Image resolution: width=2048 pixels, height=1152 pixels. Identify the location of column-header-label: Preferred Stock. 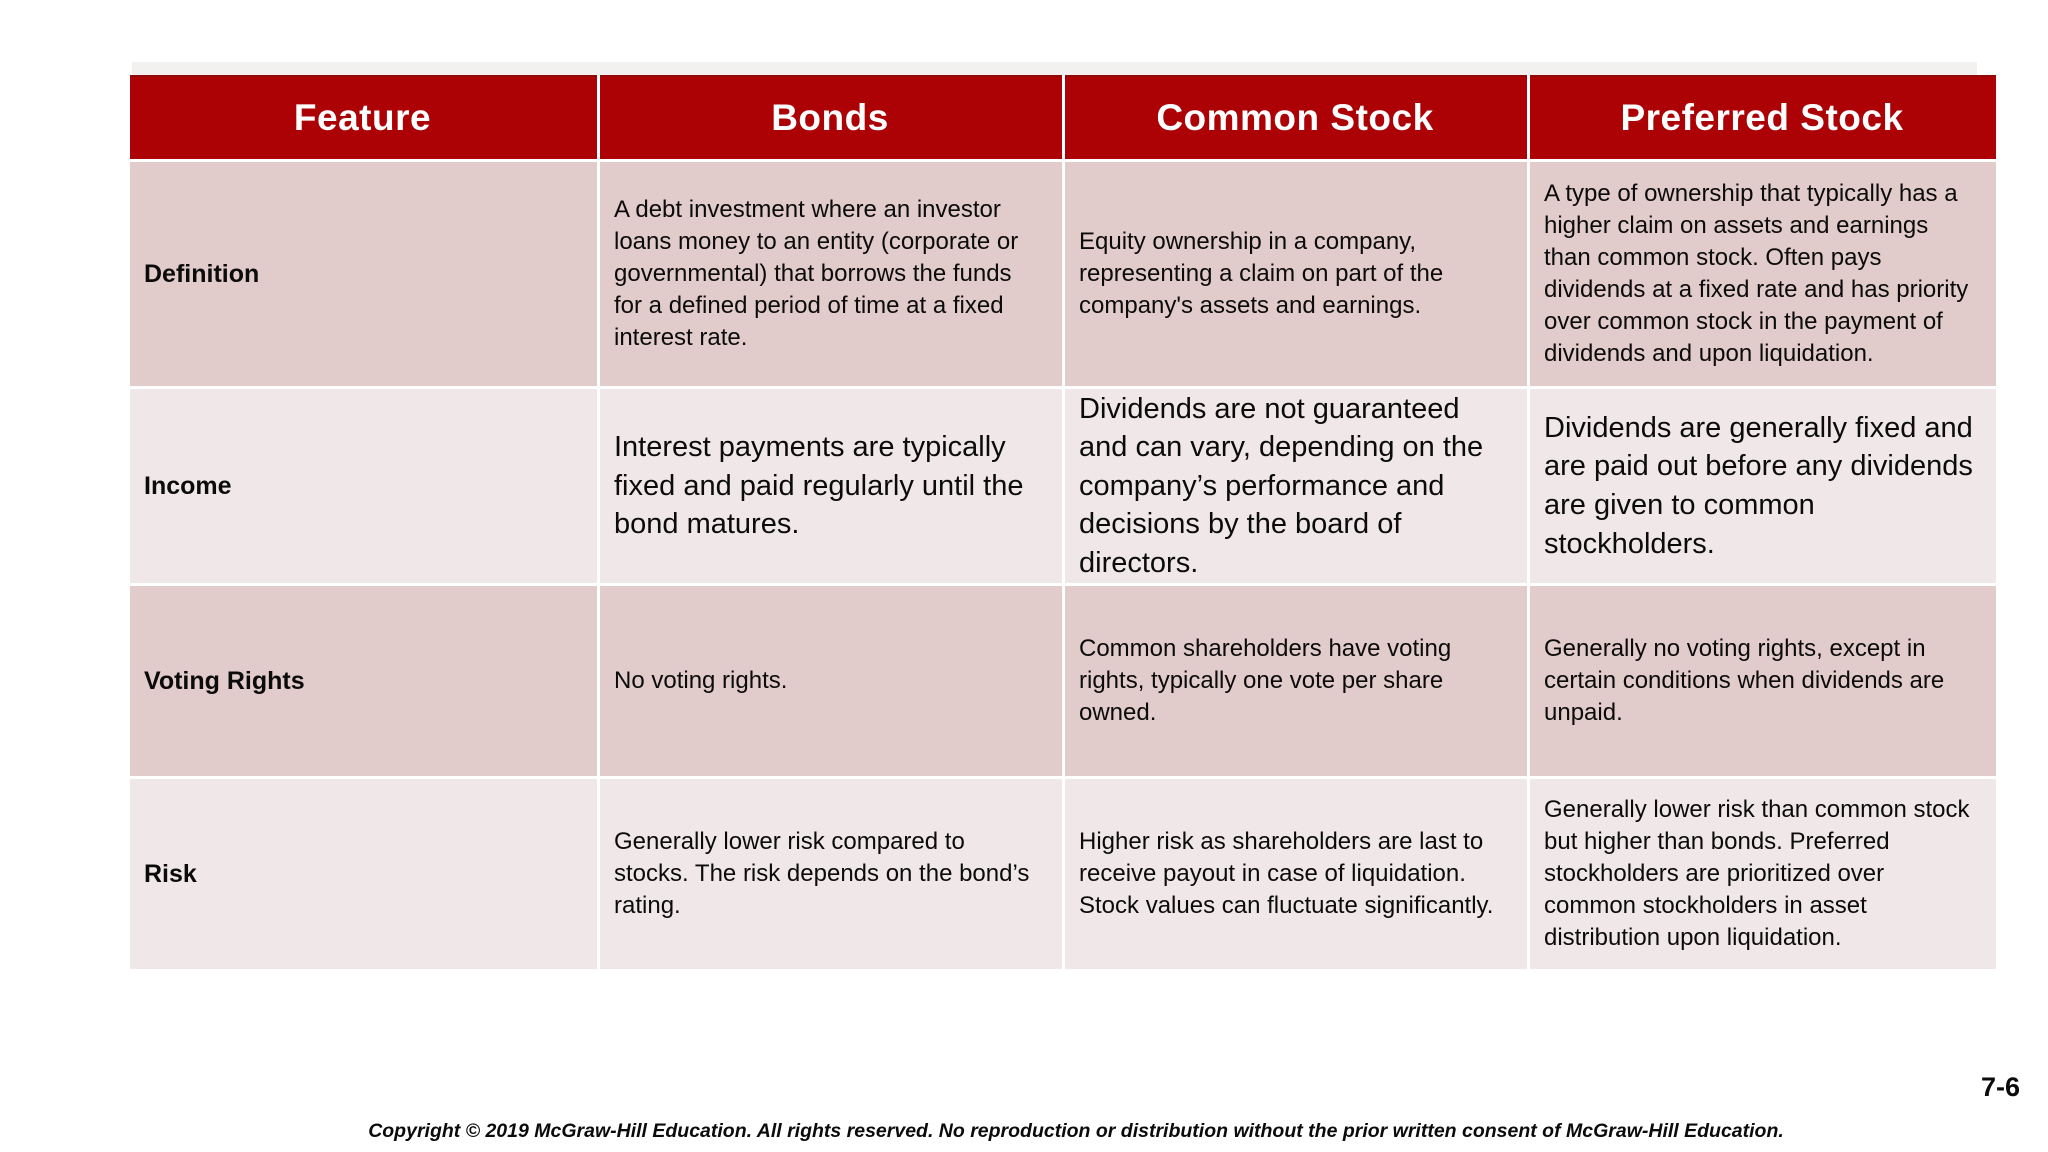
(1762, 117).